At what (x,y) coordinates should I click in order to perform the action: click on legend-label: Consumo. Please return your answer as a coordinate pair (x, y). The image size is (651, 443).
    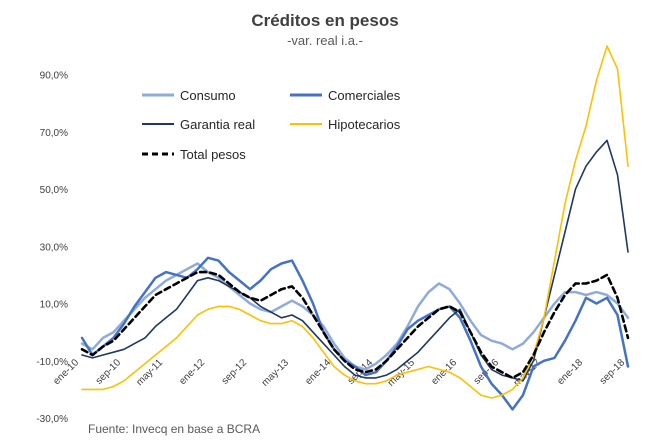
    Looking at the image, I should click on (208, 95).